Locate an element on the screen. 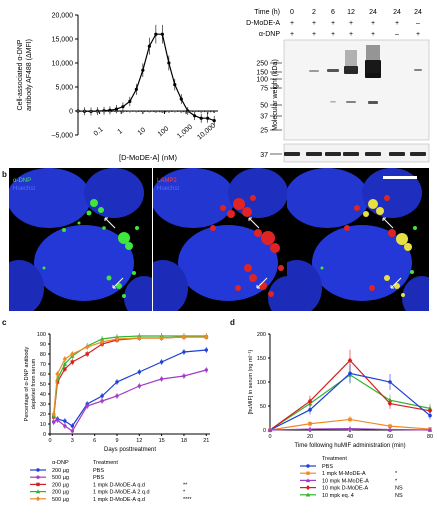 The height and width of the screenshot is (522, 437). y-tick-label: 10 is located at coordinates (43, 425).